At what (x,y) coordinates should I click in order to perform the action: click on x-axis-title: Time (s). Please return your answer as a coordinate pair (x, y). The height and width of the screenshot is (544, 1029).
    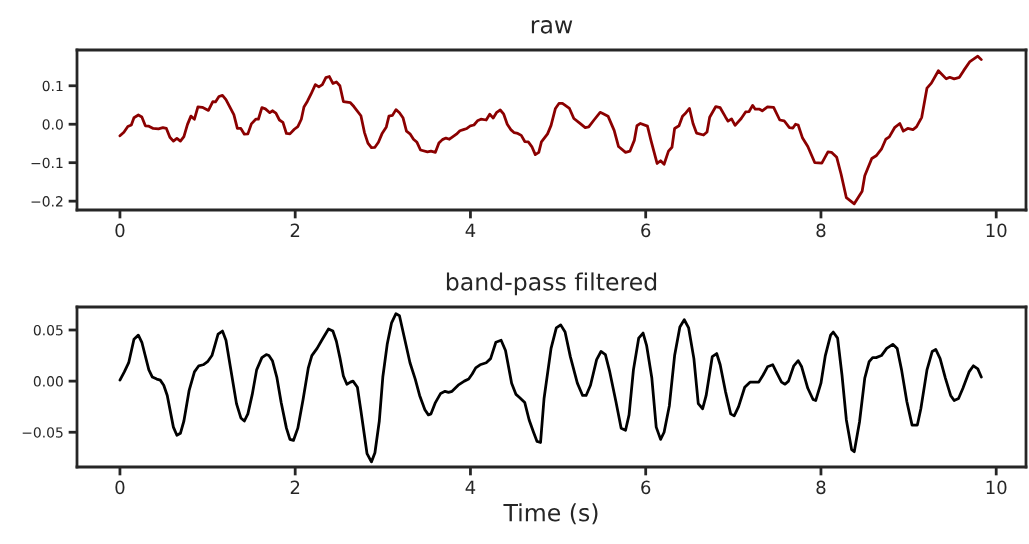
    Looking at the image, I should click on (550, 514).